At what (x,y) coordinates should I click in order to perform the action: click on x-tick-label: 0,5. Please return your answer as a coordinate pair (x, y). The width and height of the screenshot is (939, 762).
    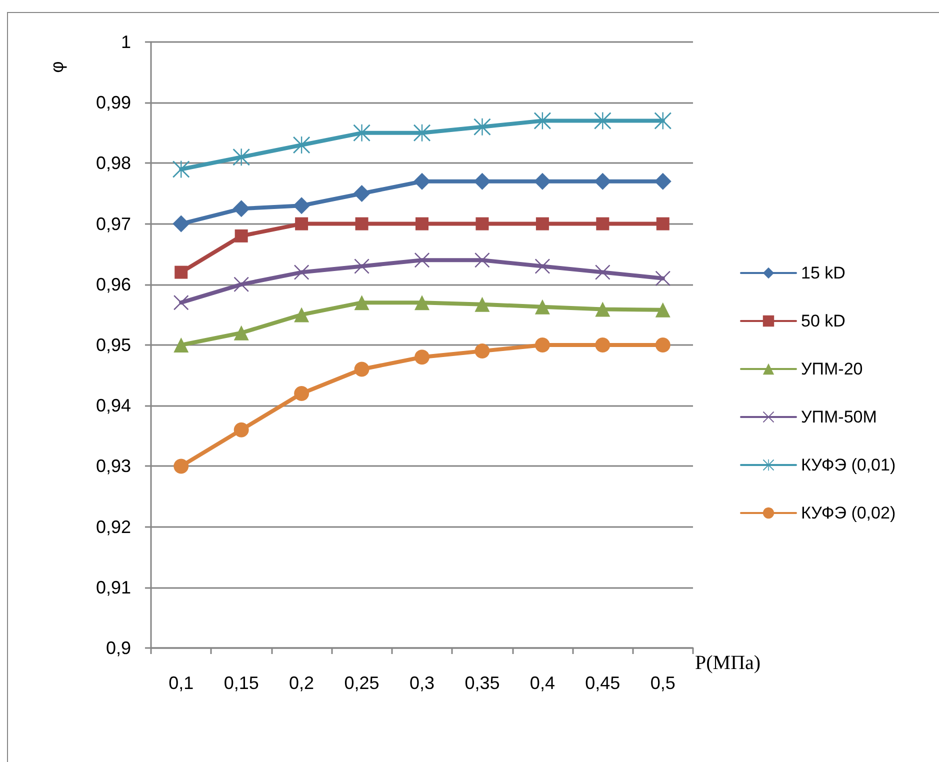
    Looking at the image, I should click on (663, 683).